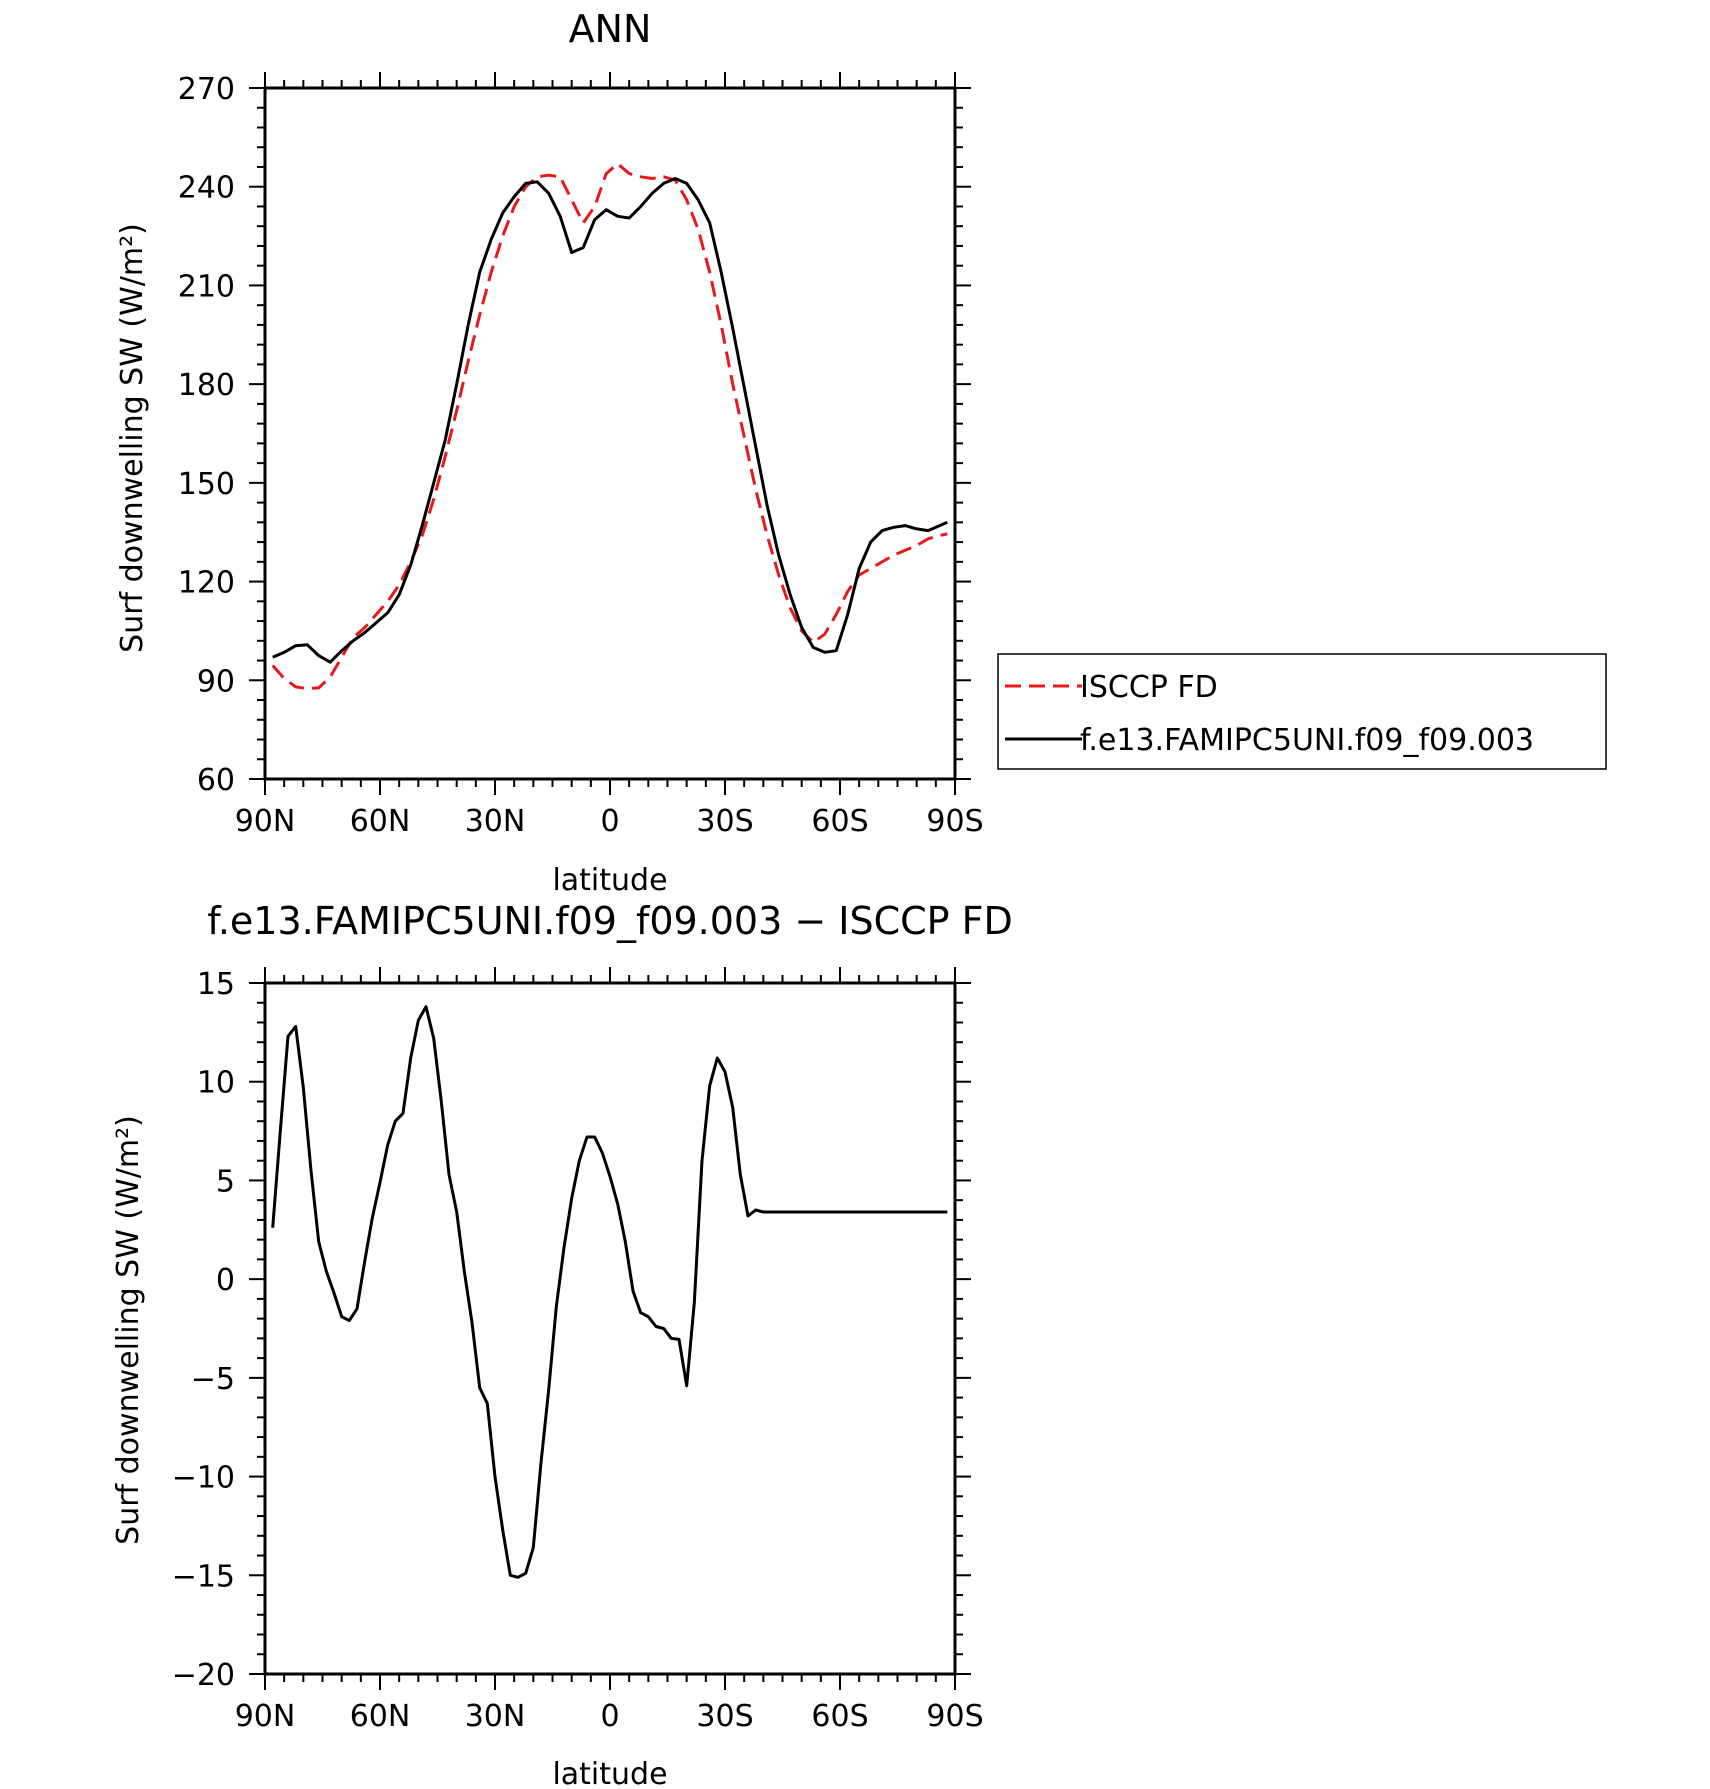  What do you see at coordinates (839, 1716) in the screenshot?
I see `p1-x-tick-label: 60S` at bounding box center [839, 1716].